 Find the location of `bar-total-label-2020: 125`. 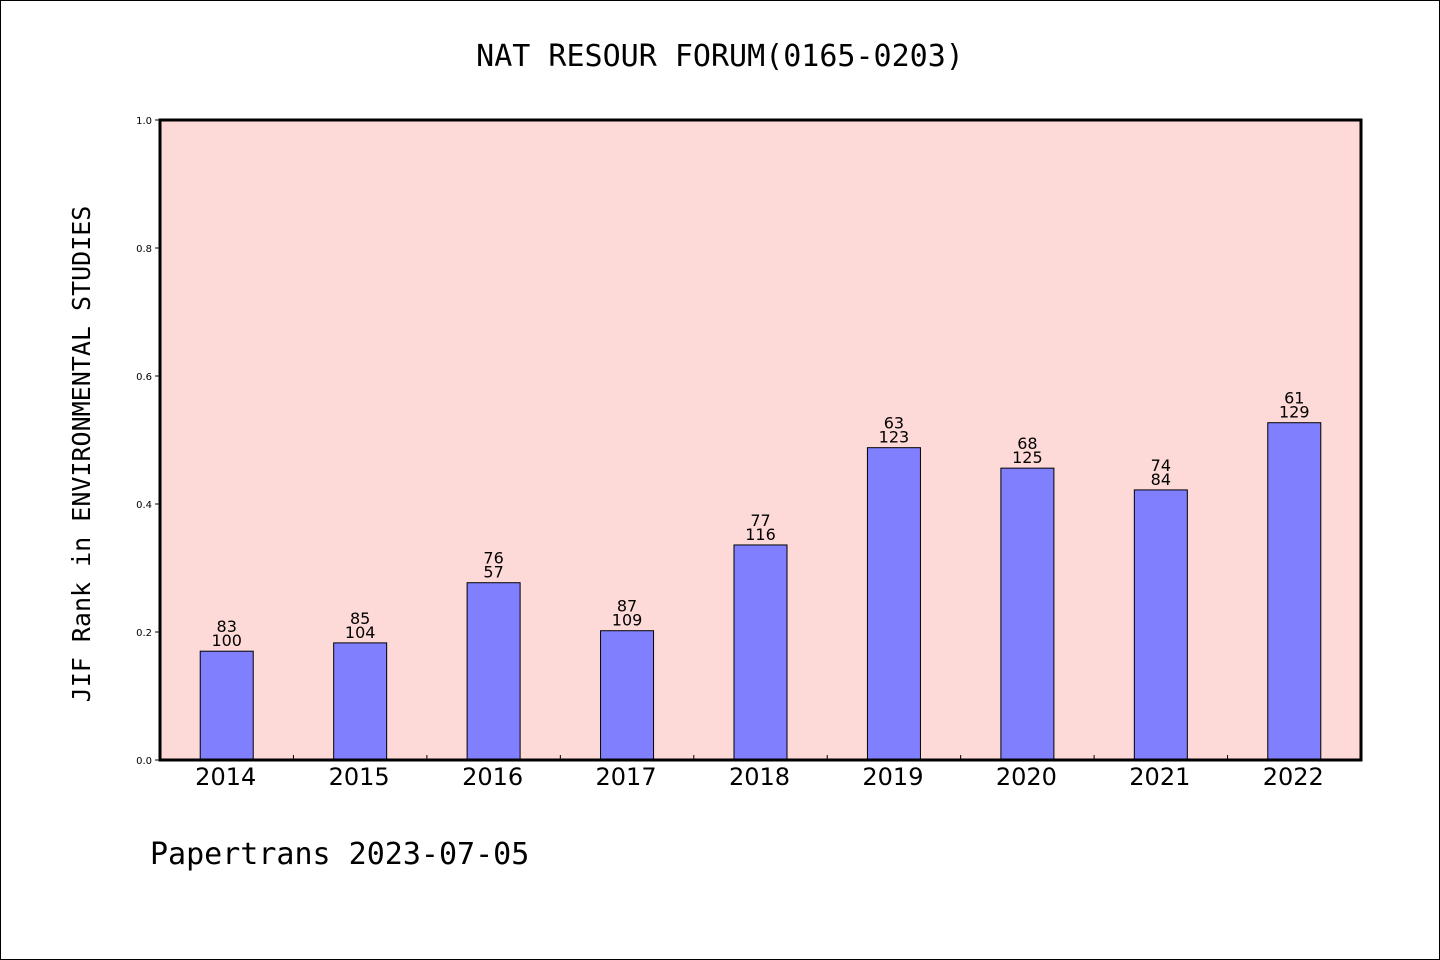

bar-total-label-2020: 125 is located at coordinates (1027, 457).